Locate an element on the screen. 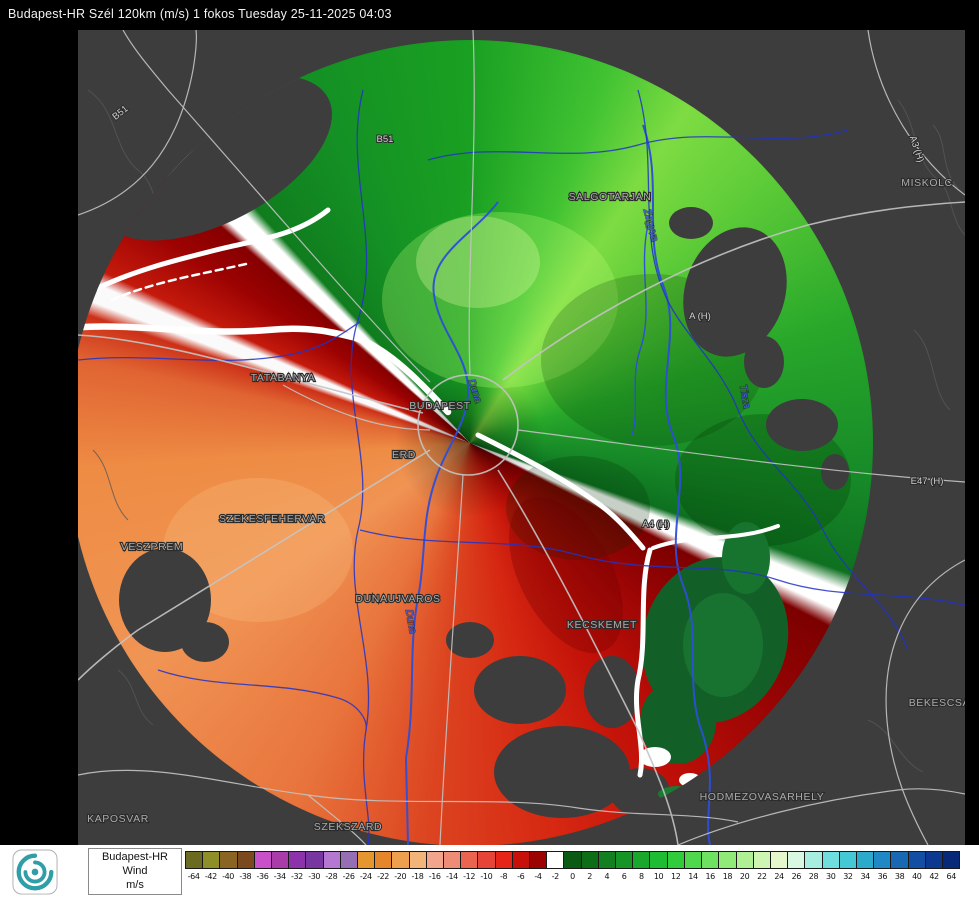  legend-value: -8 is located at coordinates (503, 876).